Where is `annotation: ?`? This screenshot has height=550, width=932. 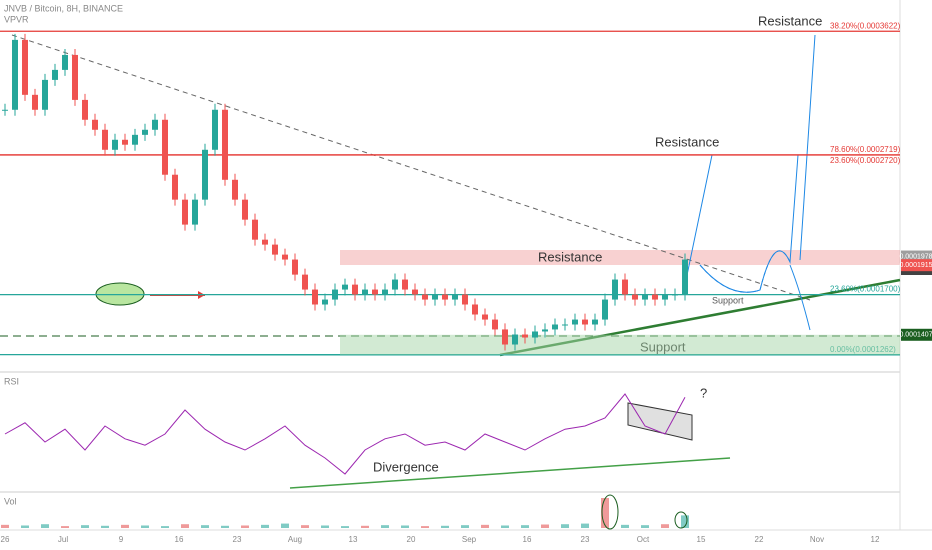 annotation: ? is located at coordinates (703, 392).